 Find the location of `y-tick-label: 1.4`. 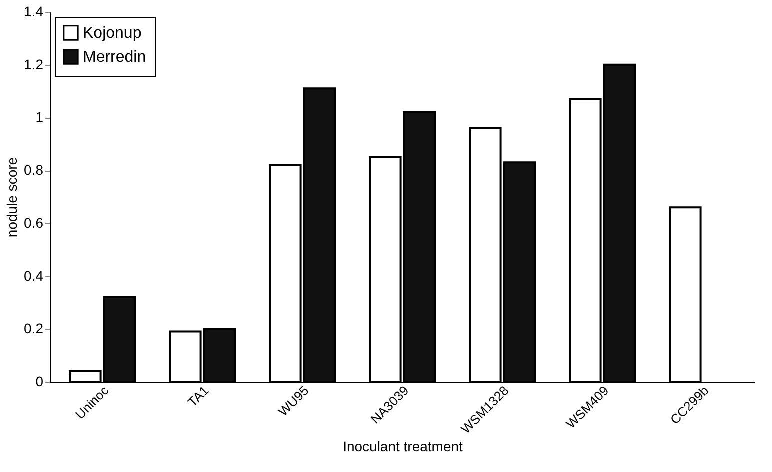

y-tick-label: 1.4 is located at coordinates (34, 12).